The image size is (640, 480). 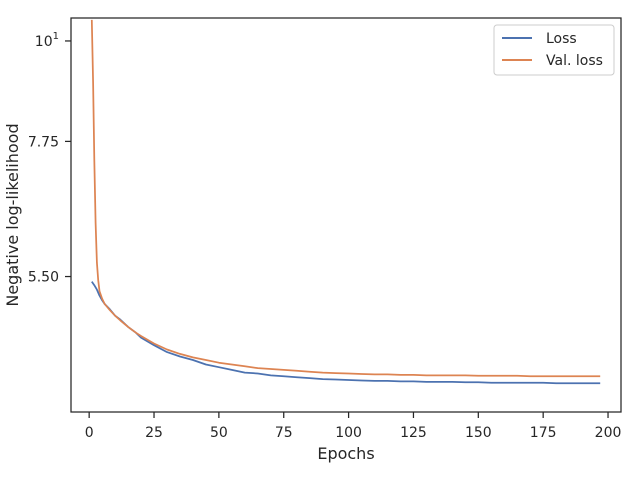 What do you see at coordinates (284, 433) in the screenshot?
I see `x-tick-label: 75` at bounding box center [284, 433].